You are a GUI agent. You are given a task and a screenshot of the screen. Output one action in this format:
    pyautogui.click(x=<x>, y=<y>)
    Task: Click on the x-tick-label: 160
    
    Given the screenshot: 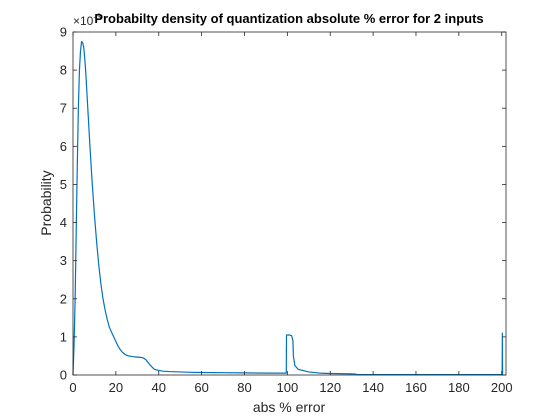 What is the action you would take?
    pyautogui.click(x=416, y=387)
    